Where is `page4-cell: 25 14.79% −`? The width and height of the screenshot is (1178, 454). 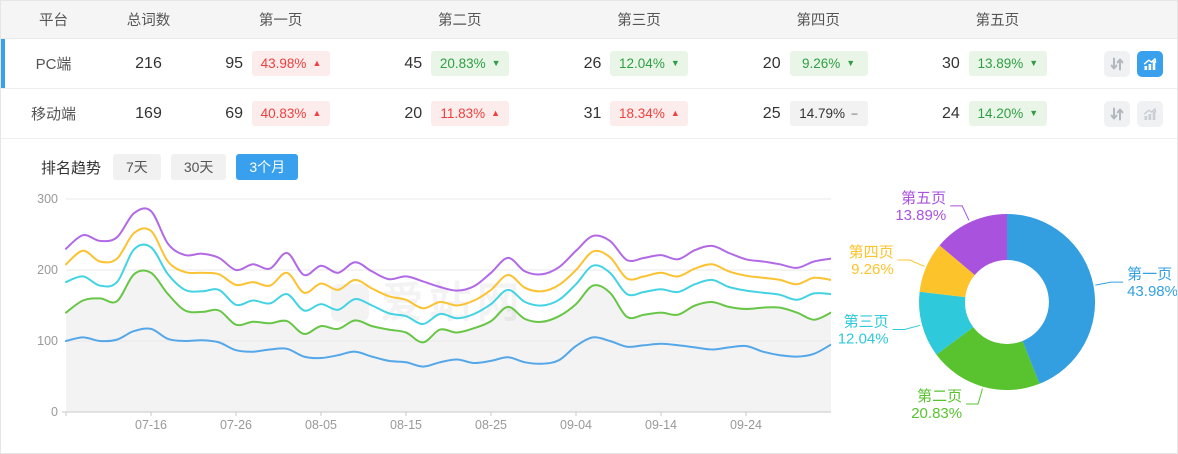 page4-cell: 25 14.79% − is located at coordinates (818, 113).